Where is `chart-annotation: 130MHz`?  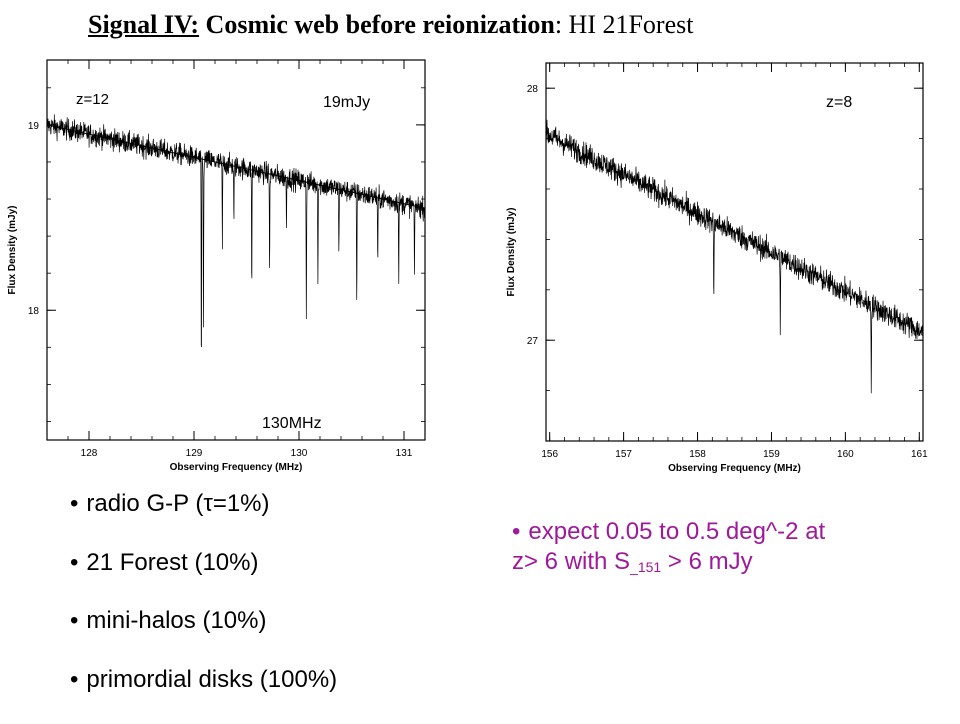 chart-annotation: 130MHz is located at coordinates (292, 423).